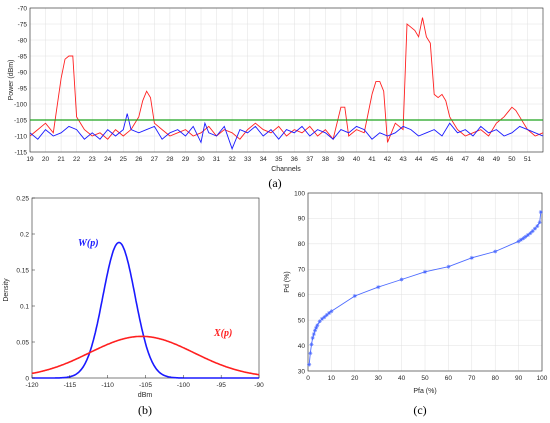  I want to click on chart-a-xtick-label: 41, so click(372, 159).